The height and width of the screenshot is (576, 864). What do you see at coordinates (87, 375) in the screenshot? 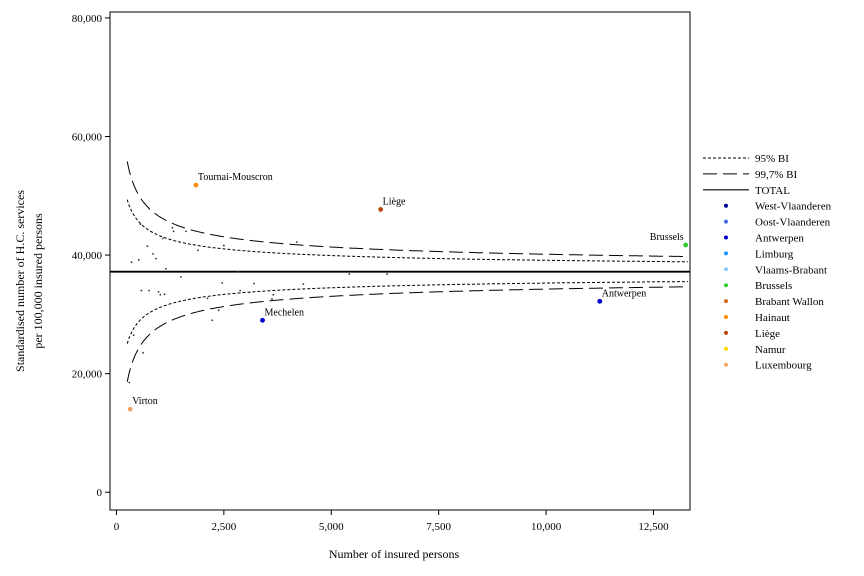
I see `y-tick-label: 20,000` at bounding box center [87, 375].